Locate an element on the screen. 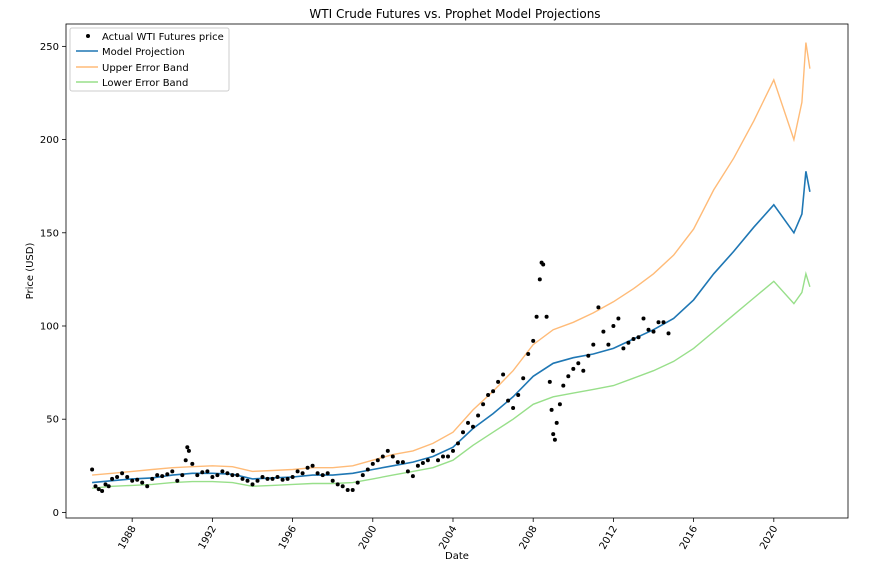 The width and height of the screenshot is (896, 575). y-tick-label-100: 100 is located at coordinates (49, 326).